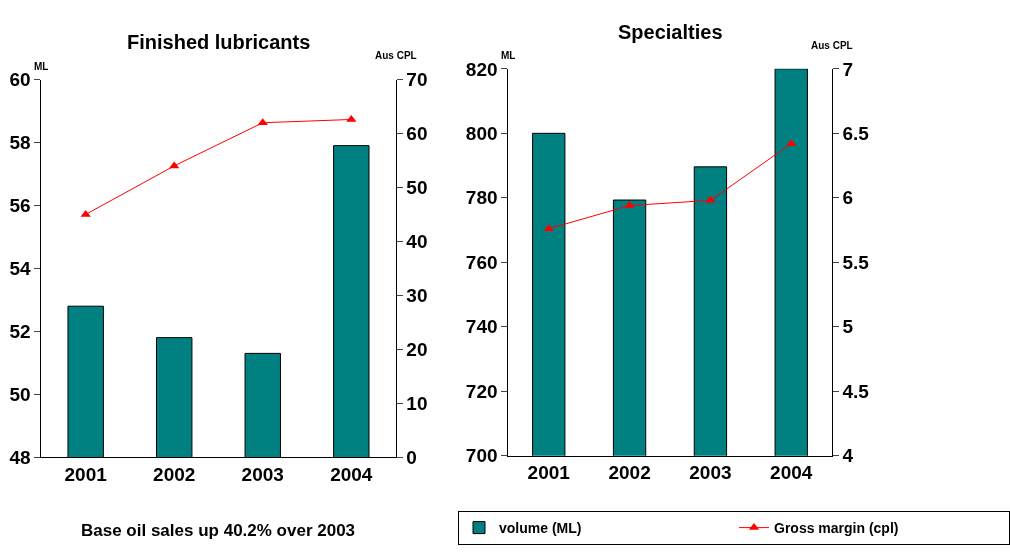 Image resolution: width=1010 pixels, height=556 pixels. I want to click on y-tick-label: 48, so click(20, 457).